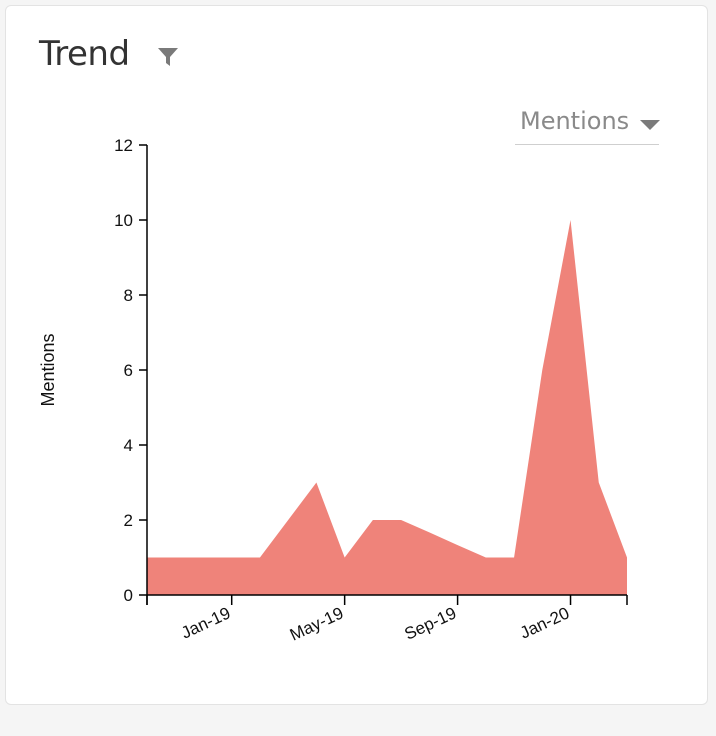  I want to click on x-tick-label: Jan-20, so click(544, 622).